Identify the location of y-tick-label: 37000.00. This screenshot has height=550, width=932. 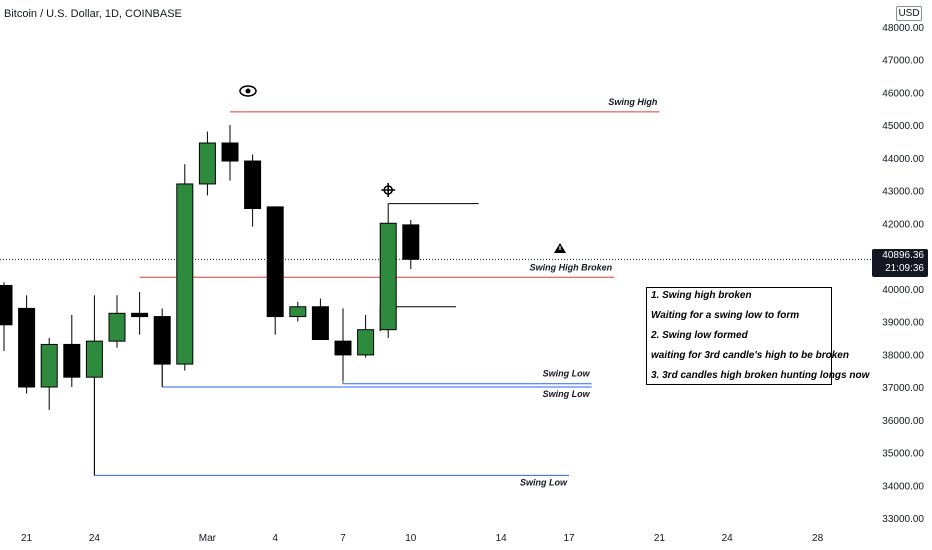
(903, 388).